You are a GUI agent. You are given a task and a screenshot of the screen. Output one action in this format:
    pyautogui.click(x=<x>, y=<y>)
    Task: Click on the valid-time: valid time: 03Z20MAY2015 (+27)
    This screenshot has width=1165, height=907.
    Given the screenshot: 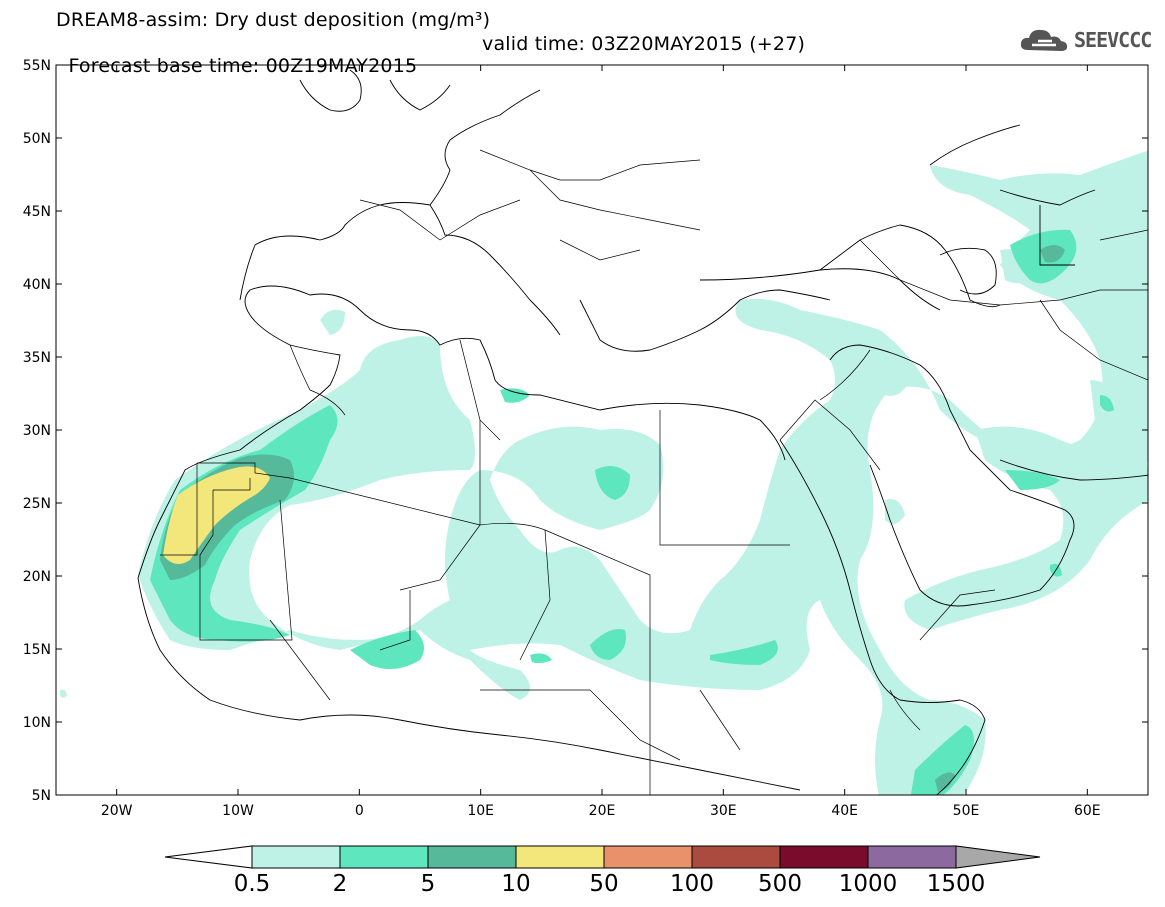 What is the action you would take?
    pyautogui.click(x=644, y=44)
    